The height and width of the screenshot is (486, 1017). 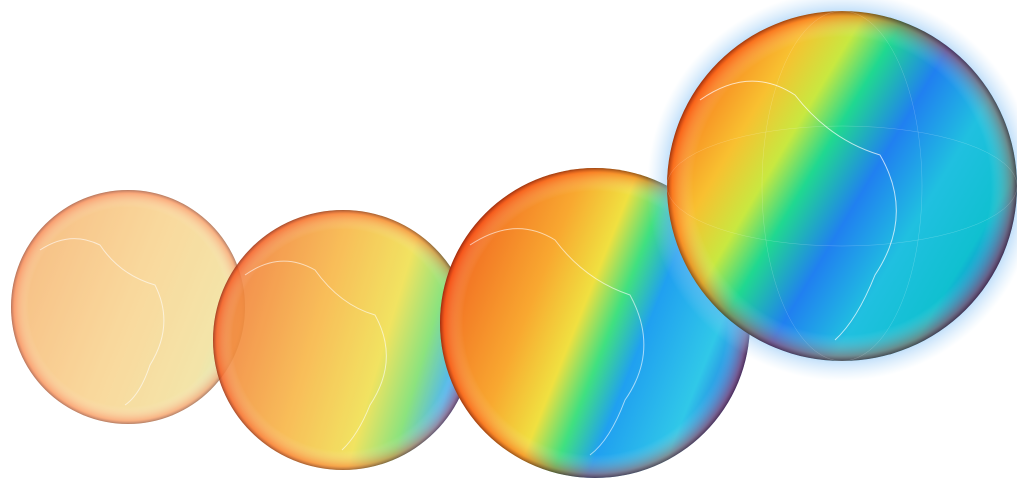 I want to click on parallel, so click(x=841, y=186).